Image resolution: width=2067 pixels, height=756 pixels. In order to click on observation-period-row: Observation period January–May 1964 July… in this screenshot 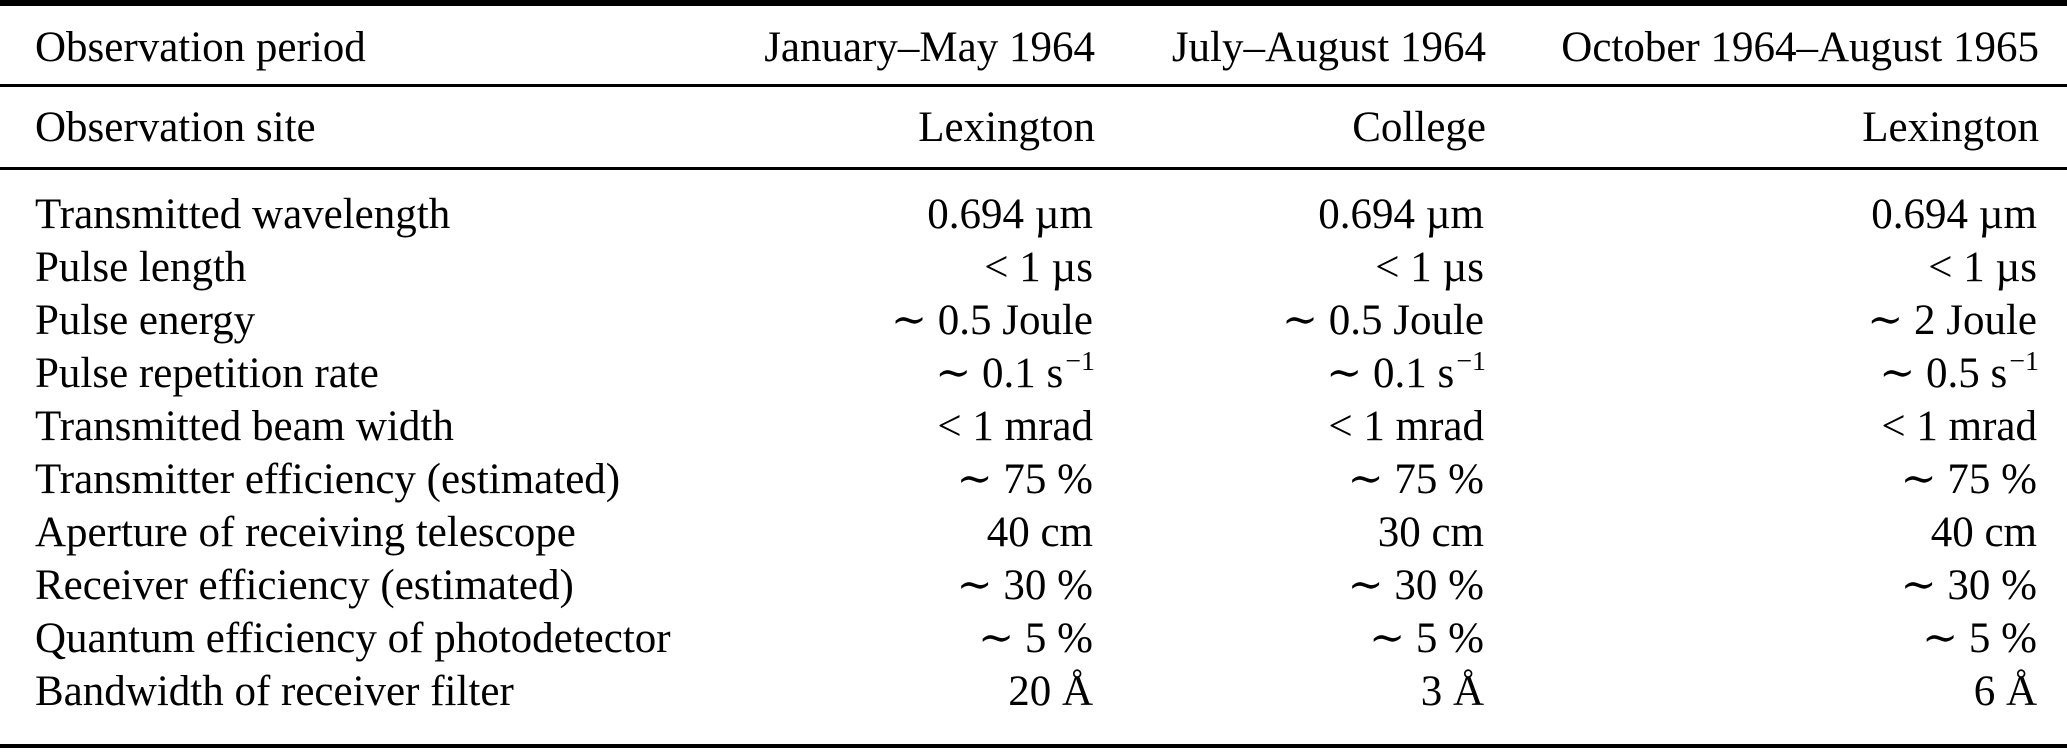, I will do `click(1033, 45)`.